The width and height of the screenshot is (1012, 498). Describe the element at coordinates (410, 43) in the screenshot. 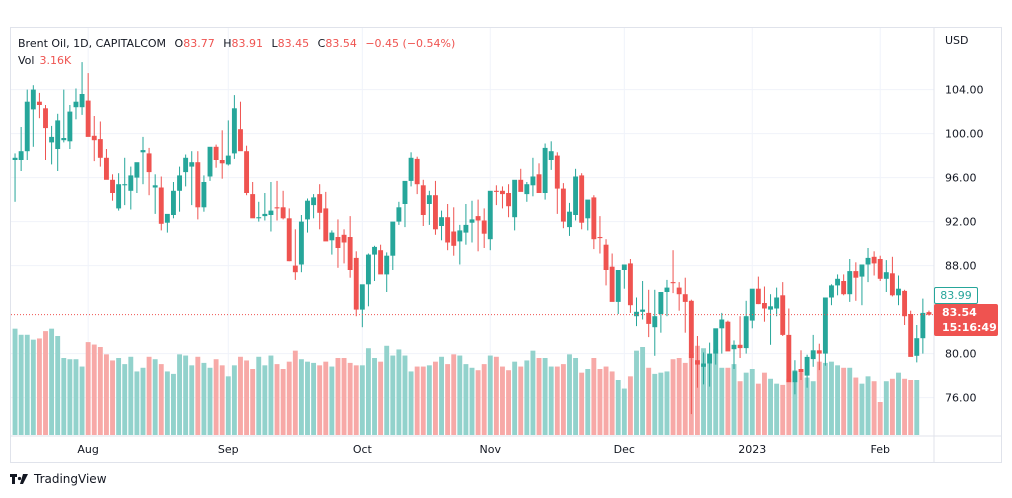

I see `change-value: −0.45 (−0.54%)` at that location.